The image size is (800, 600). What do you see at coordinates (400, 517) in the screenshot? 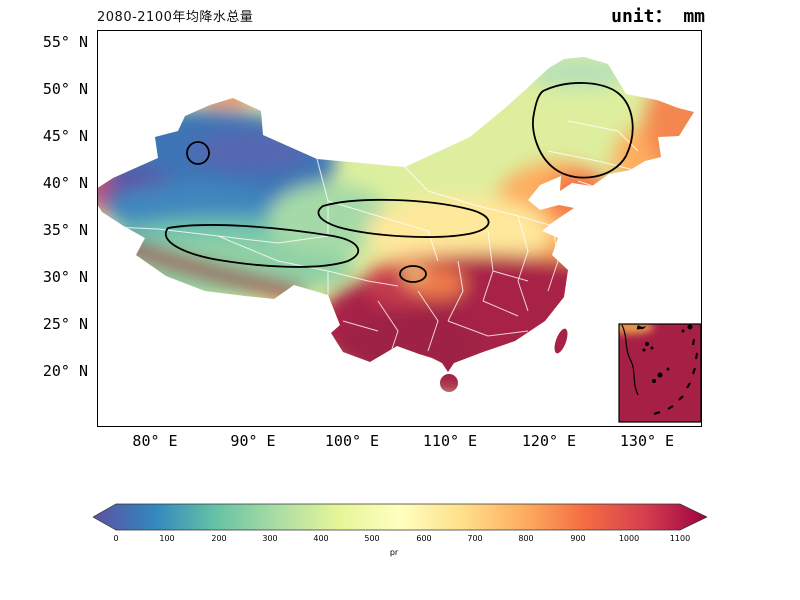
I see `colorbar-gradient-bar` at bounding box center [400, 517].